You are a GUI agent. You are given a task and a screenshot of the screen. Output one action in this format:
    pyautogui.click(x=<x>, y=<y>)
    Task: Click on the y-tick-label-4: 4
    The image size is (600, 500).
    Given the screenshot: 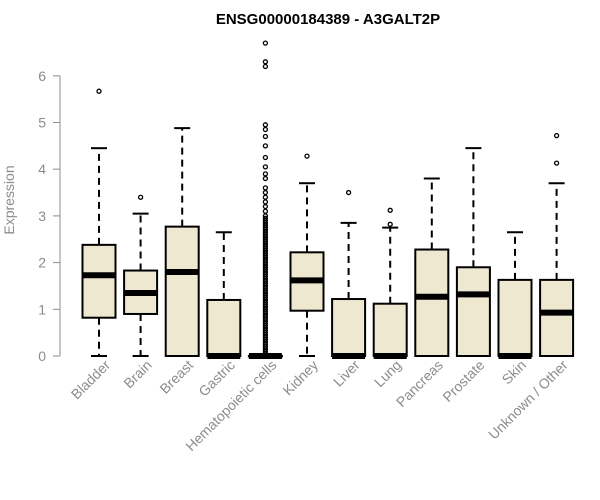 What is the action you would take?
    pyautogui.click(x=42, y=169)
    